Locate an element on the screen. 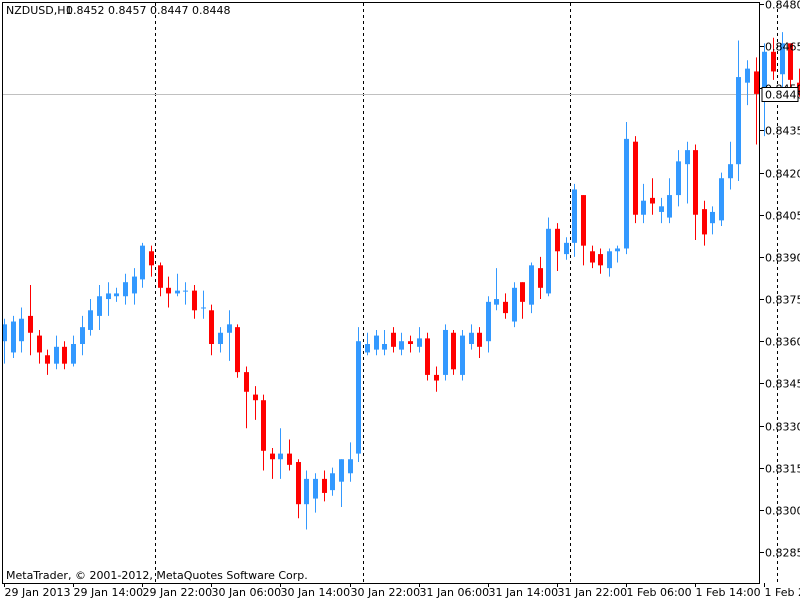 This screenshot has width=800, height=604. price-tick-label: 0.8420 is located at coordinates (782, 174).